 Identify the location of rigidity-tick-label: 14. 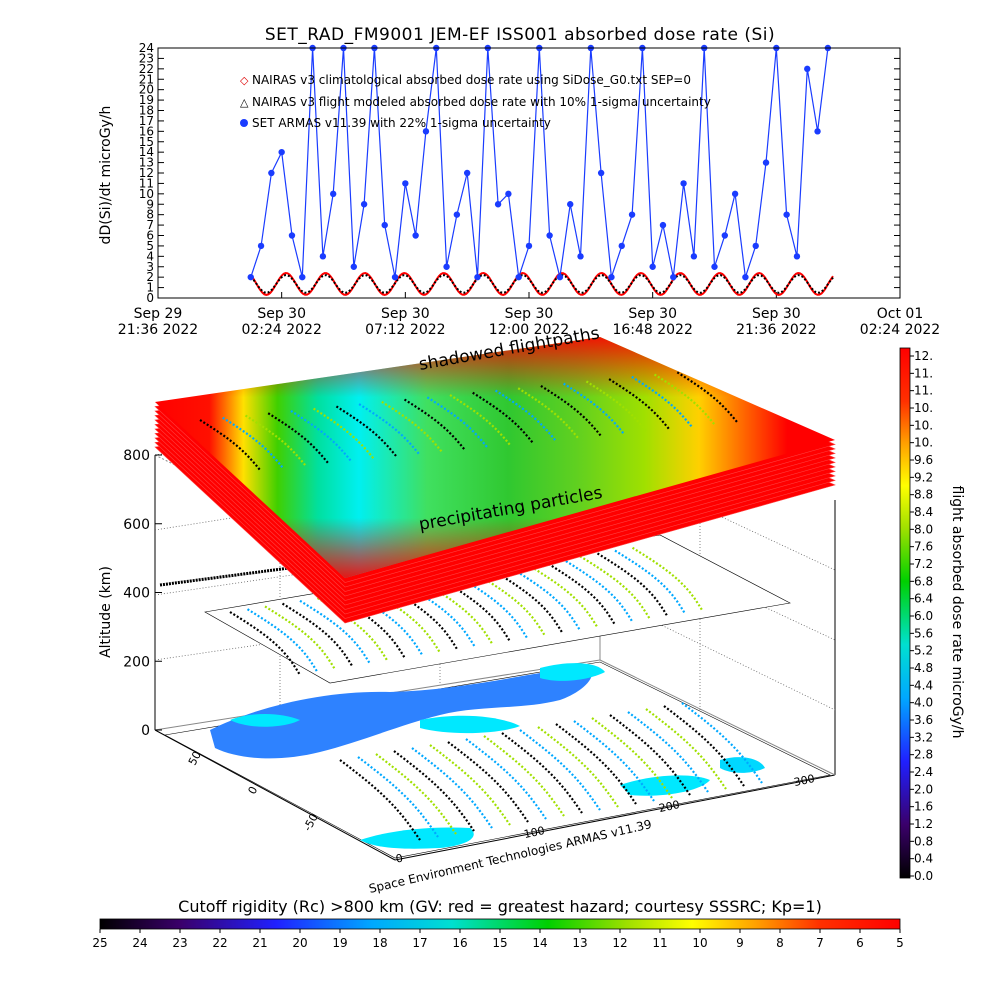
(539, 943).